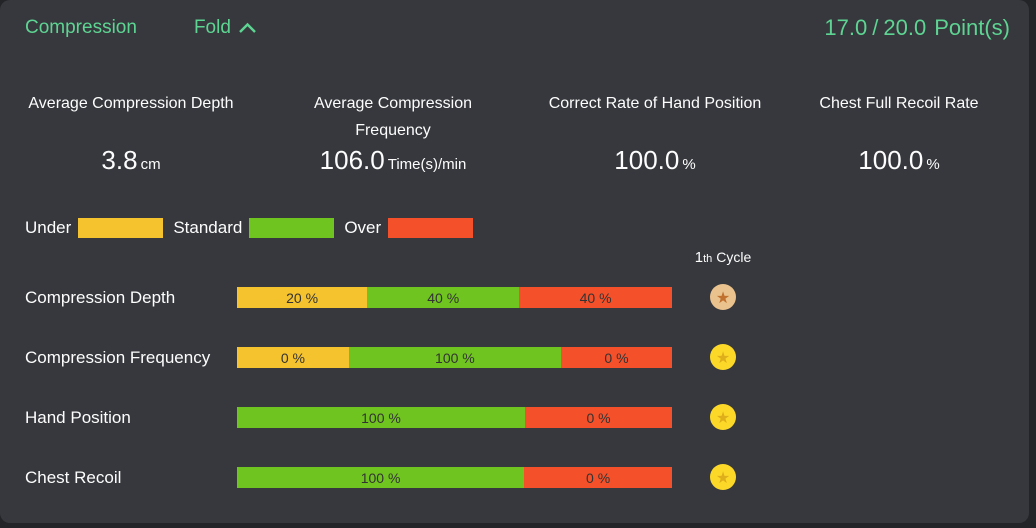 Image resolution: width=1036 pixels, height=528 pixels. I want to click on legend: Under Standard Over, so click(254, 228).